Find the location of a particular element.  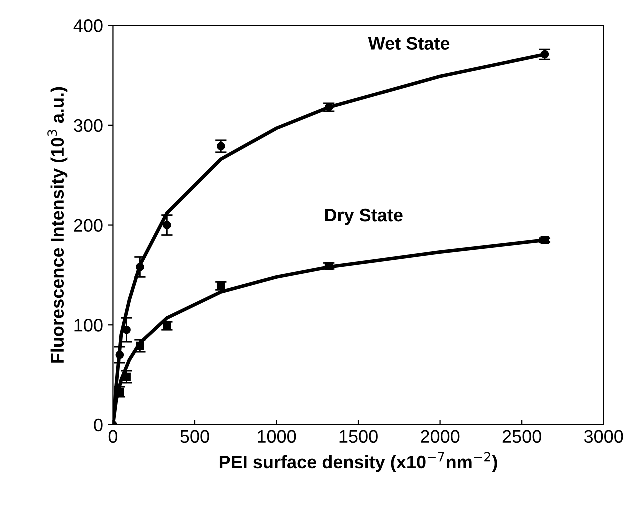

y-tick-label: 400 is located at coordinates (88, 26).